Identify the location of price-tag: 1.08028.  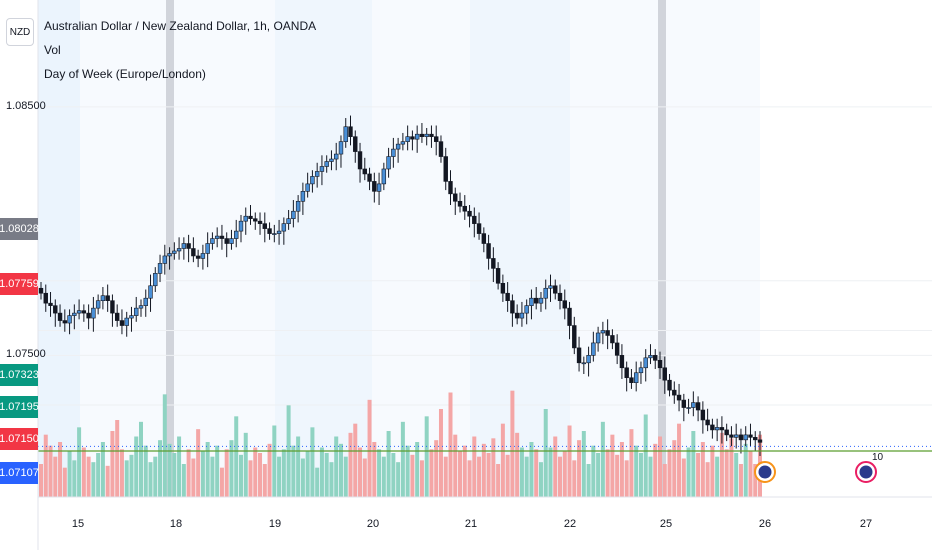
(19, 229).